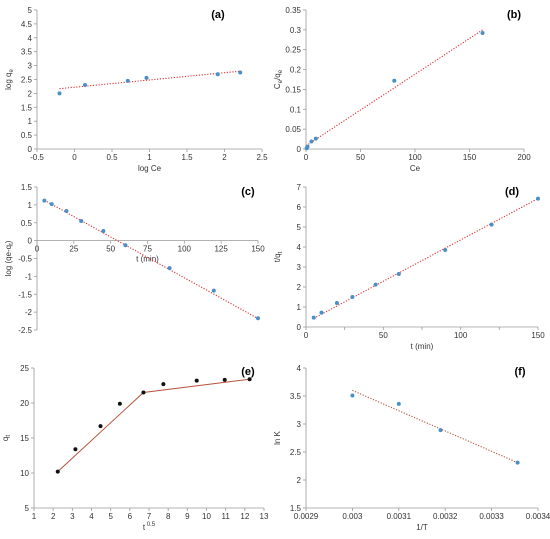  What do you see at coordinates (29, 312) in the screenshot?
I see `y-tick-label: -2` at bounding box center [29, 312].